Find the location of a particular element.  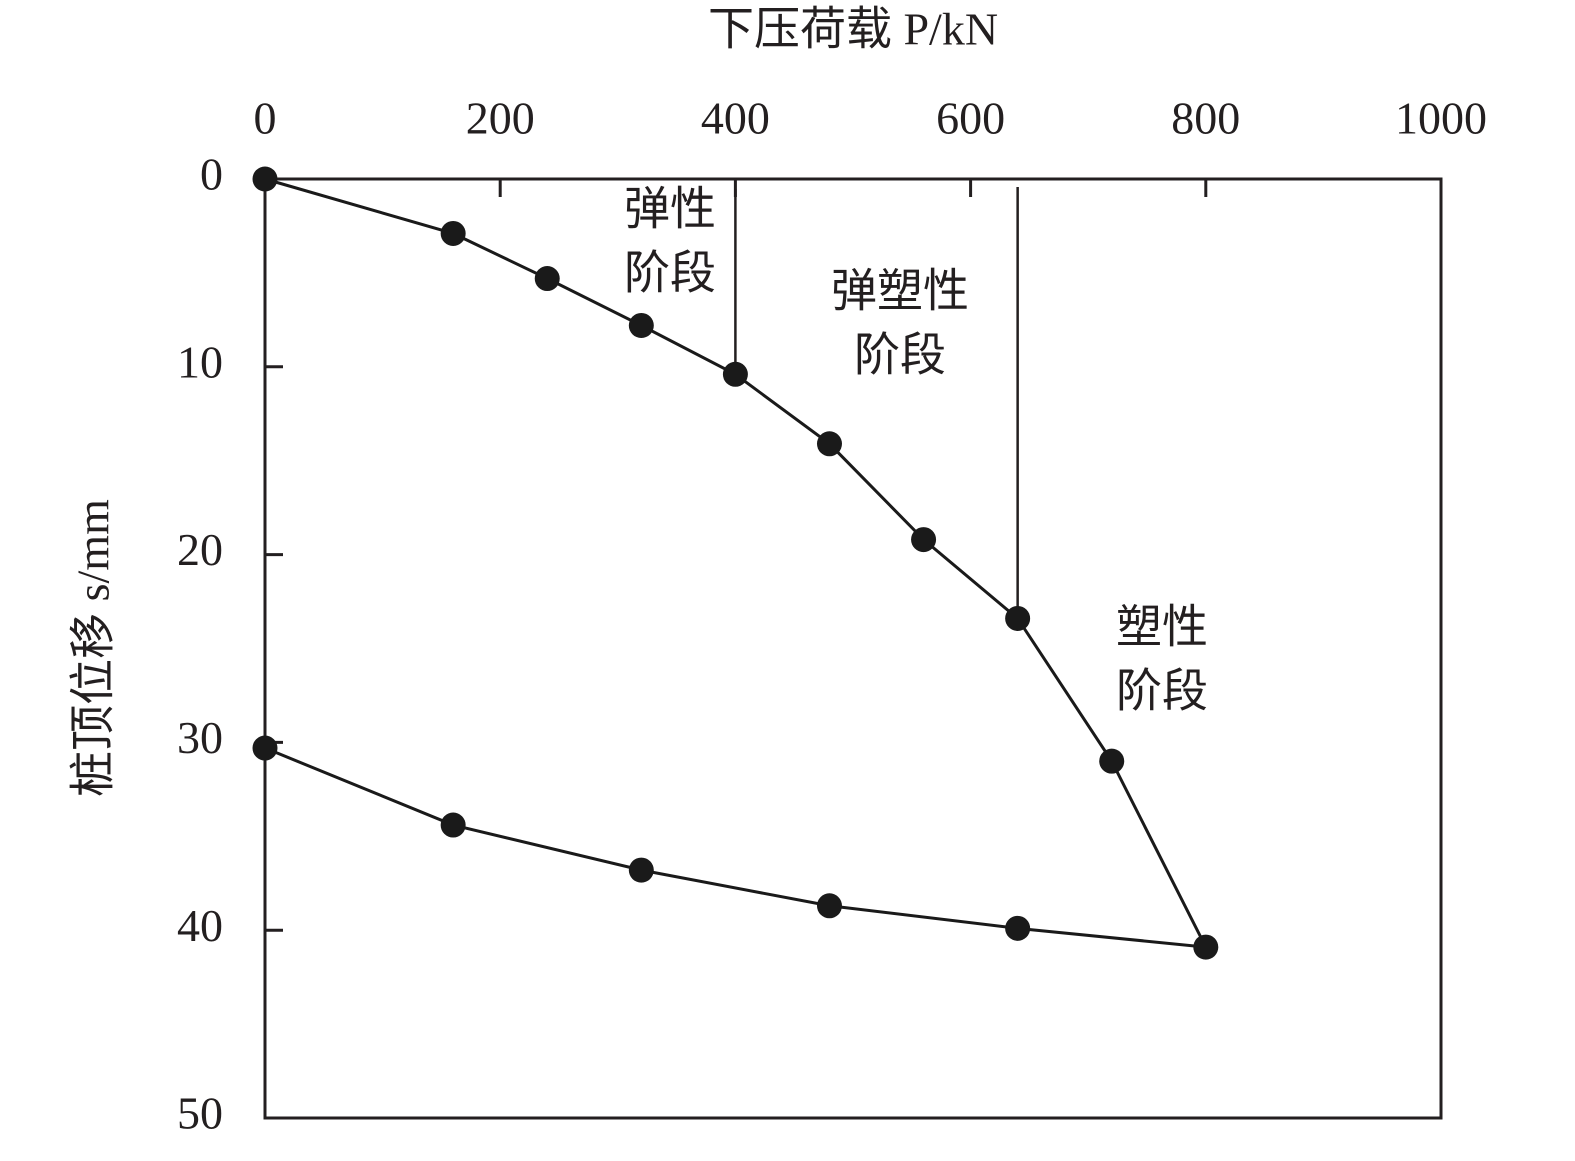

y-tick-label: 10 is located at coordinates (200, 361).